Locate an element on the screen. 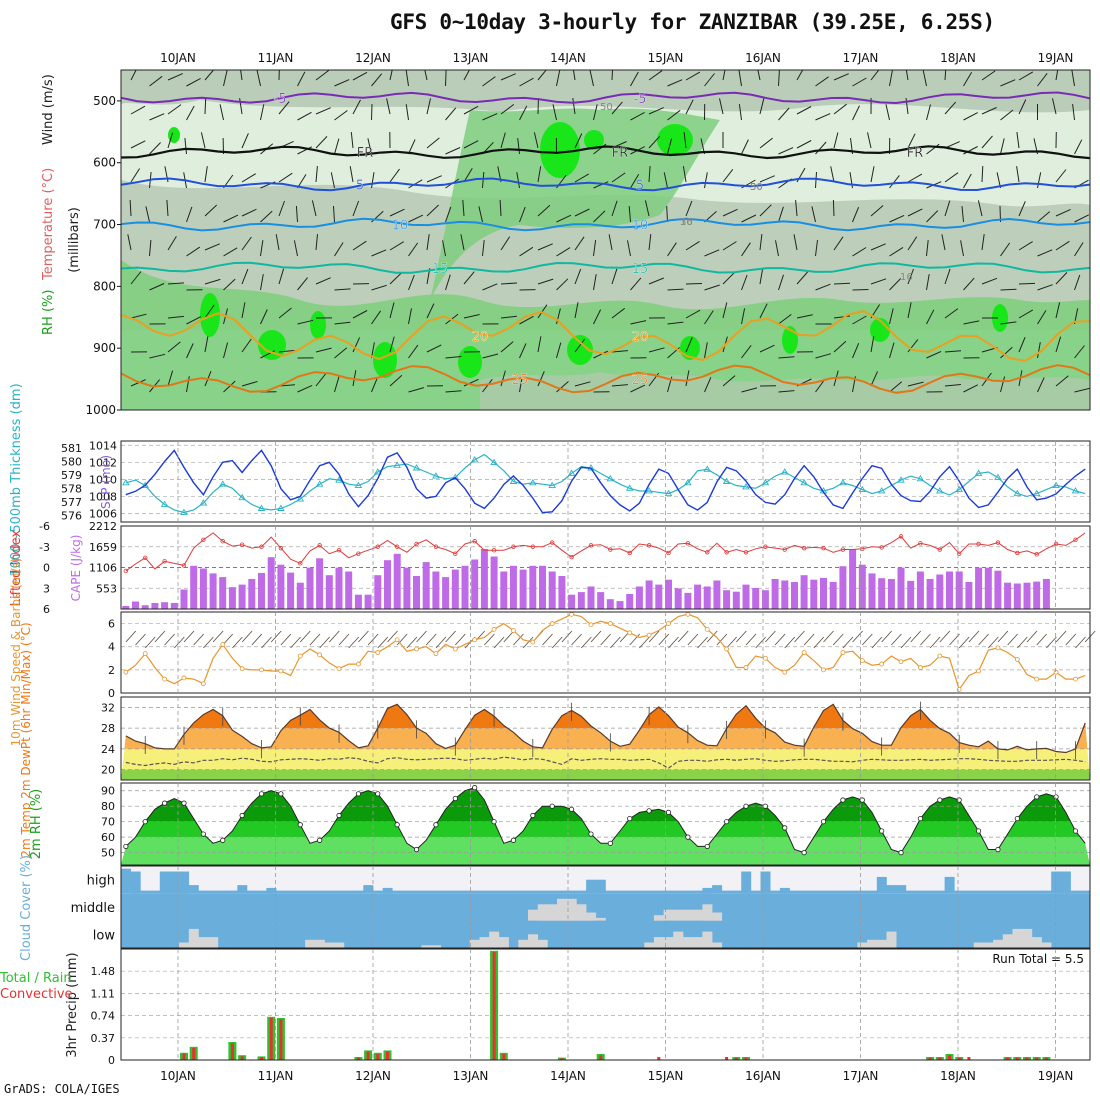  isotherm-label: 10 is located at coordinates (400, 226).